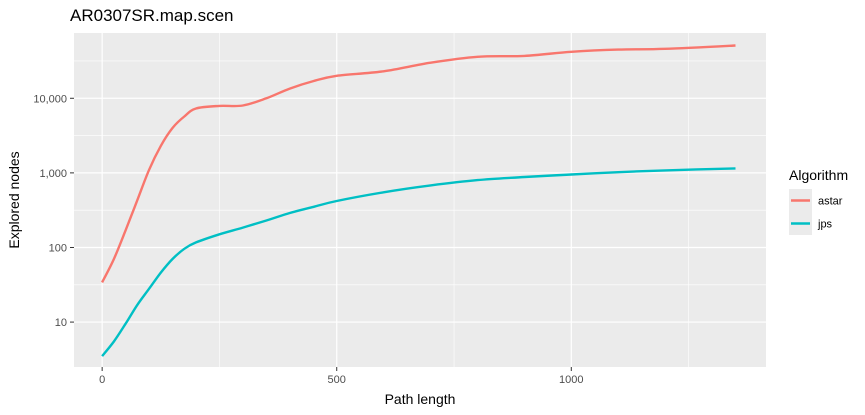 The image size is (865, 415). What do you see at coordinates (825, 225) in the screenshot?
I see `legend-label-jps: jps` at bounding box center [825, 225].